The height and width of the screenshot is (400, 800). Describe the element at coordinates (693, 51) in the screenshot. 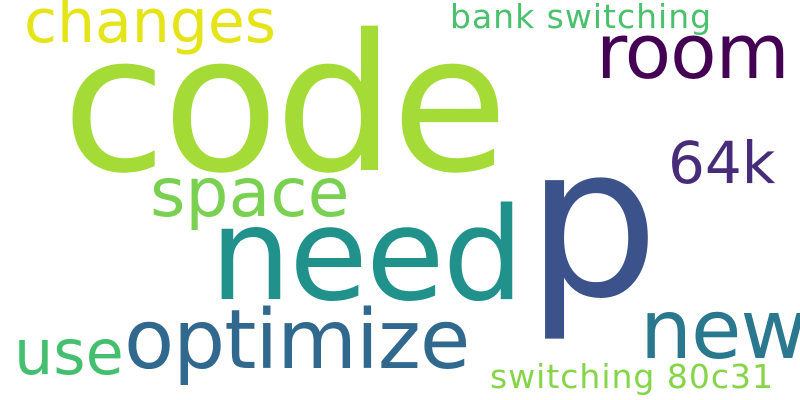

I see `word-room: room` at that location.